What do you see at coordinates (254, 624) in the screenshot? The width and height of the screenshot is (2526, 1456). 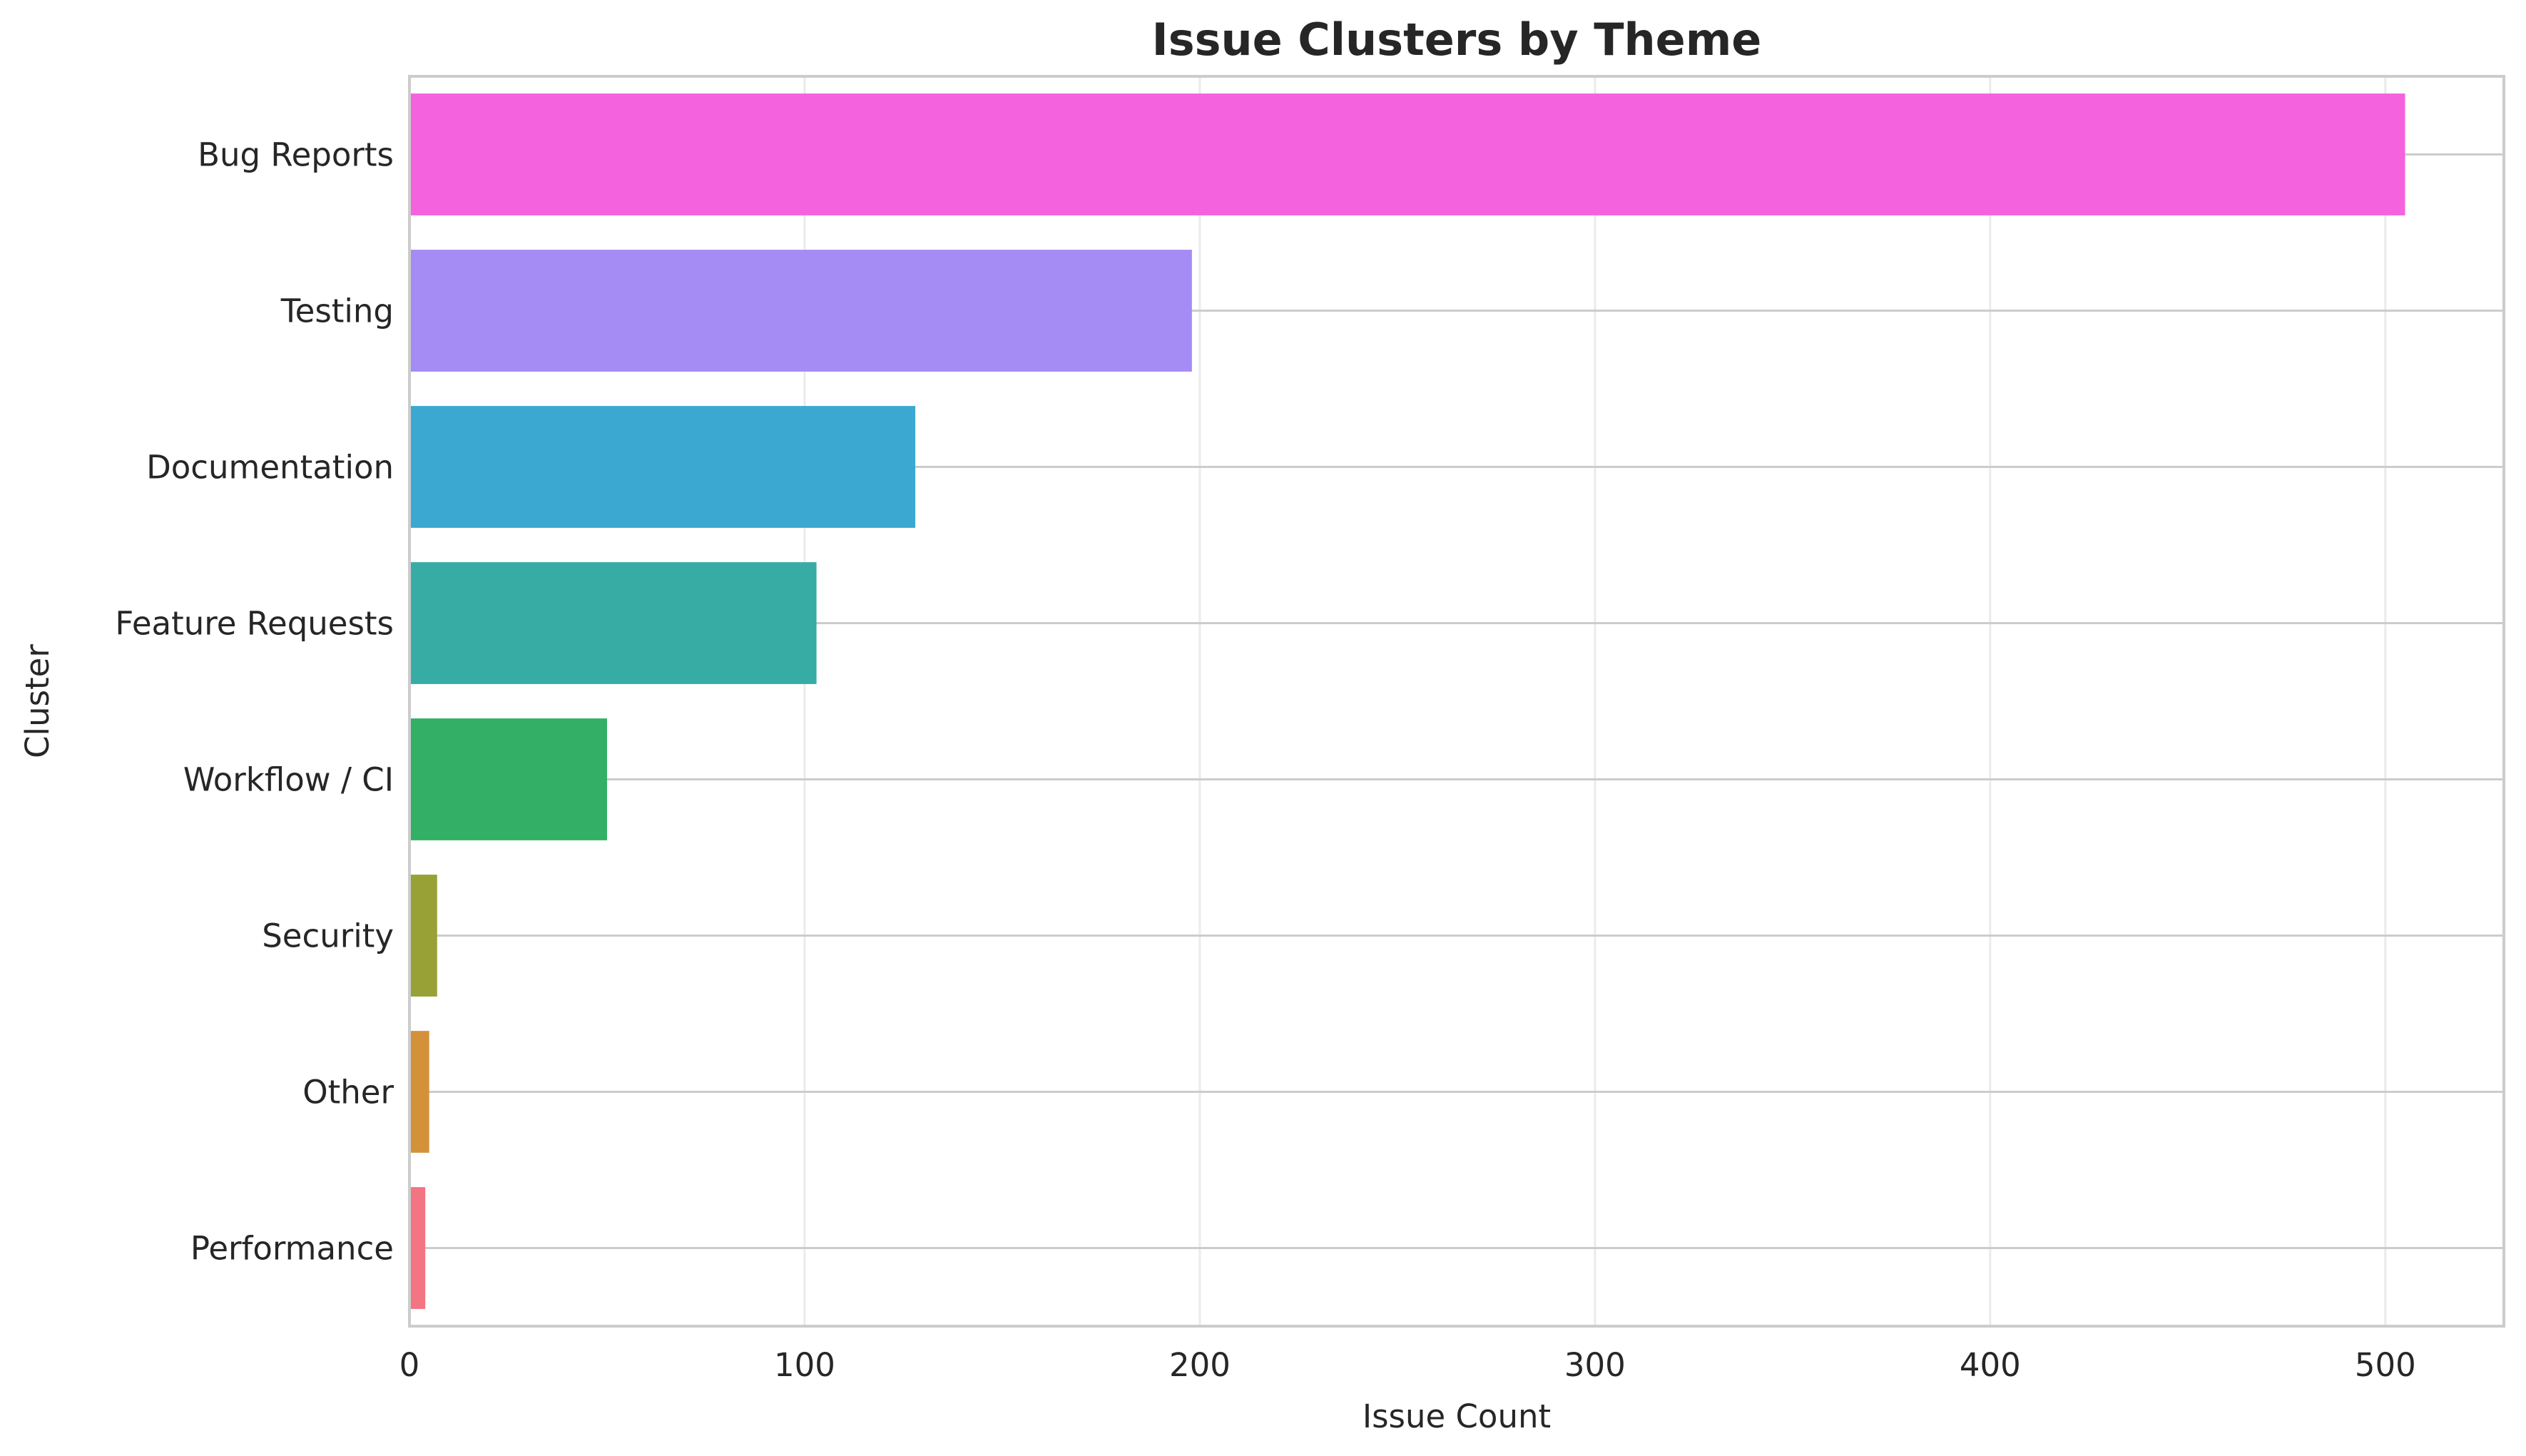 I see `y-tick-label: Feature Requests` at bounding box center [254, 624].